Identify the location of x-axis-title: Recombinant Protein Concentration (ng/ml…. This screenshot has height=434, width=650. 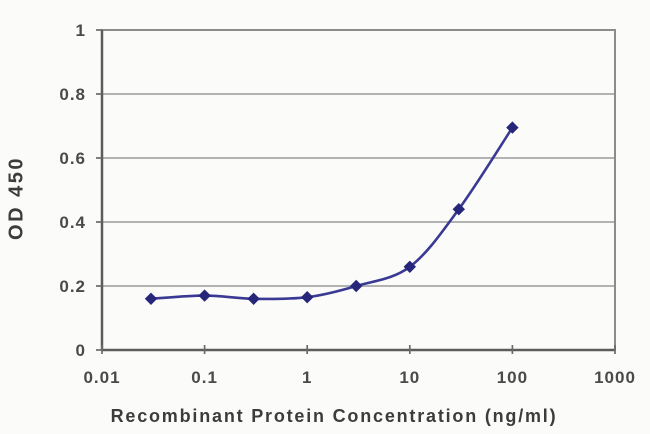
(334, 416).